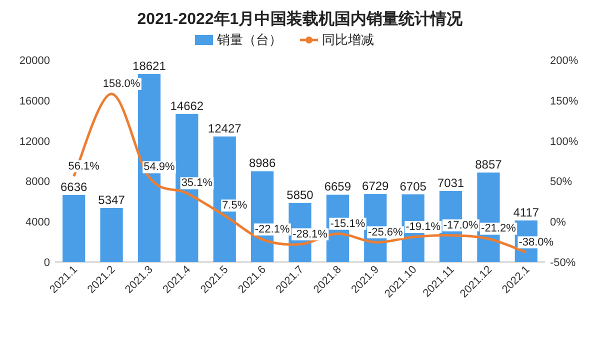 This screenshot has height=340, width=600. Describe the element at coordinates (74, 187) in the screenshot. I see `data-label: 6636` at that location.